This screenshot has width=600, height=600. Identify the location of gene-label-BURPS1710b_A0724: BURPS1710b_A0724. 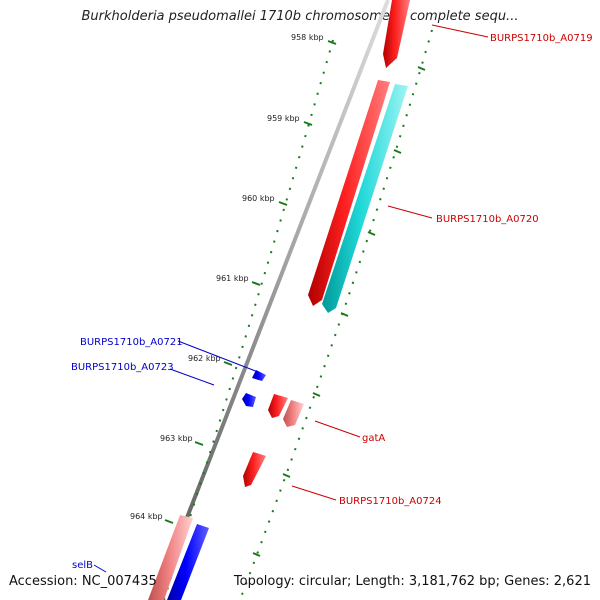
(390, 501).